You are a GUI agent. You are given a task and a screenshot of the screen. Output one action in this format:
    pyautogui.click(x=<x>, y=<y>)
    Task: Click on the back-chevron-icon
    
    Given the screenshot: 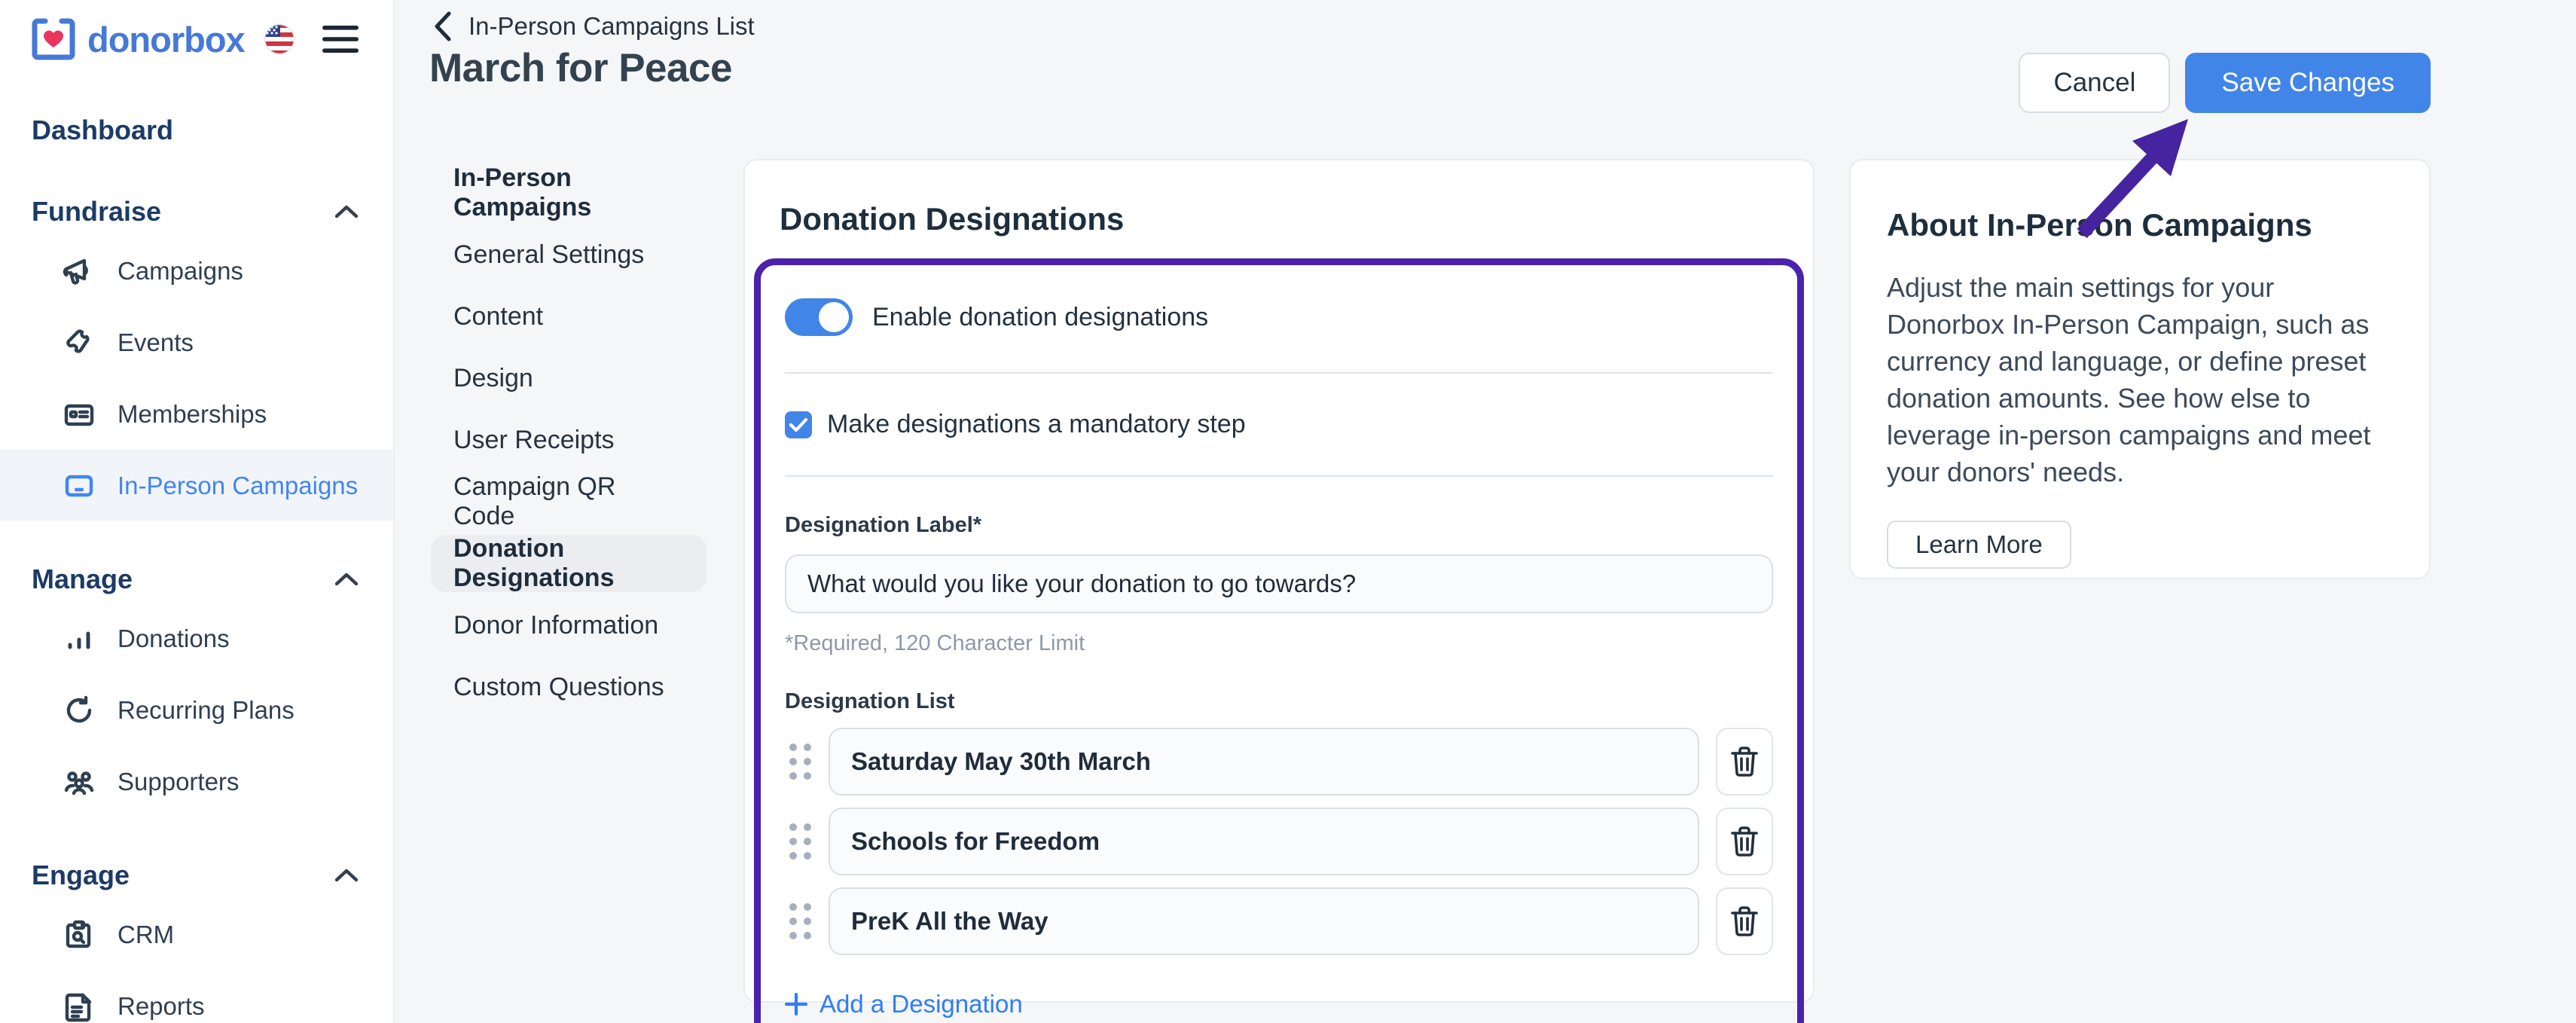 What is the action you would take?
    pyautogui.click(x=443, y=26)
    